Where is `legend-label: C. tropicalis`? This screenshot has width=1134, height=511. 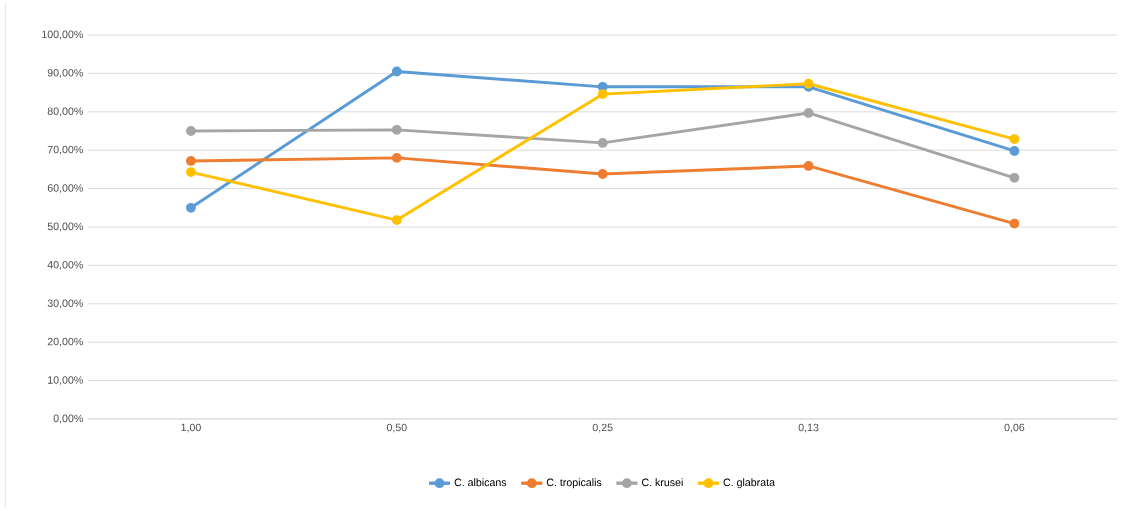
legend-label: C. tropicalis is located at coordinates (574, 483).